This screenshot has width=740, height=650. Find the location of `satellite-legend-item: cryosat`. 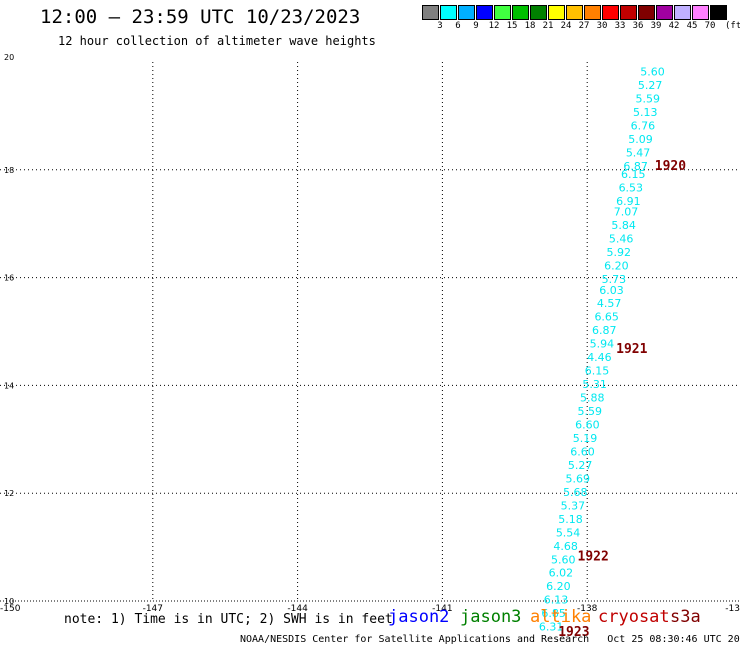

satellite-legend-item: cryosat is located at coordinates (634, 617).